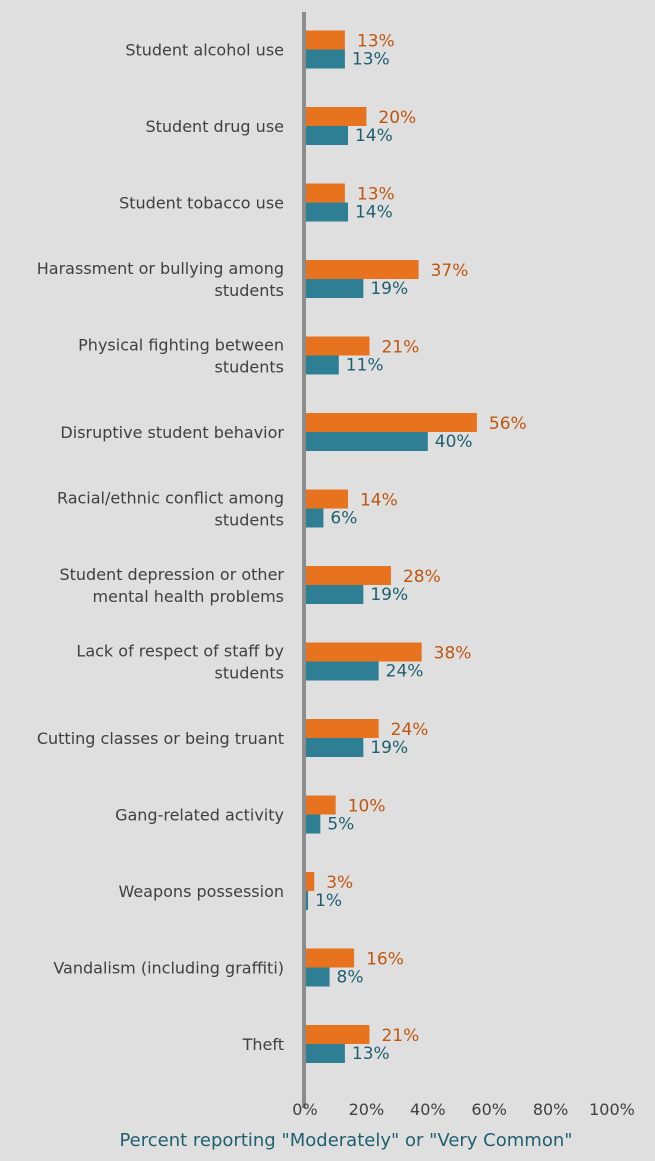 The image size is (655, 1161). I want to click on category-label: Weapons possession, so click(201, 891).